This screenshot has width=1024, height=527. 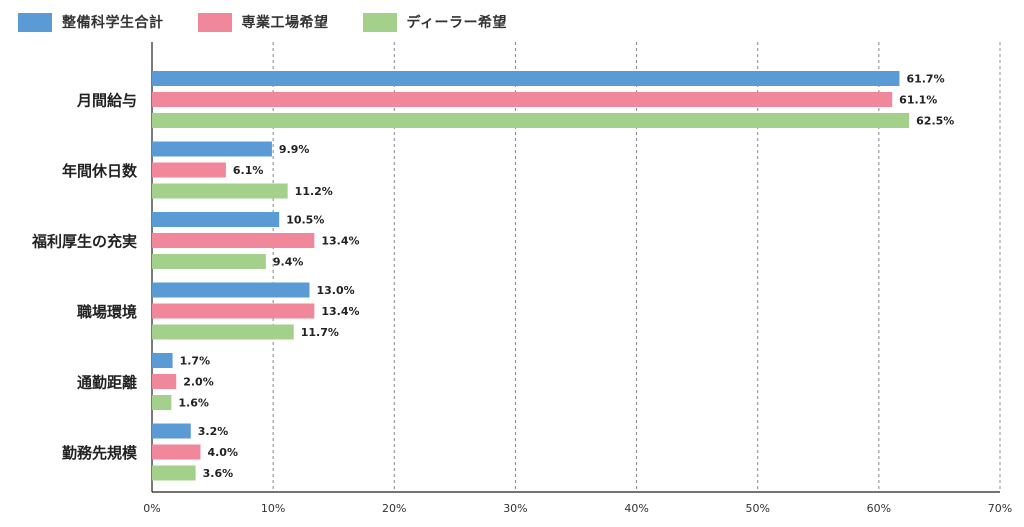 What do you see at coordinates (195, 361) in the screenshot?
I see `data-label: 1.7%` at bounding box center [195, 361].